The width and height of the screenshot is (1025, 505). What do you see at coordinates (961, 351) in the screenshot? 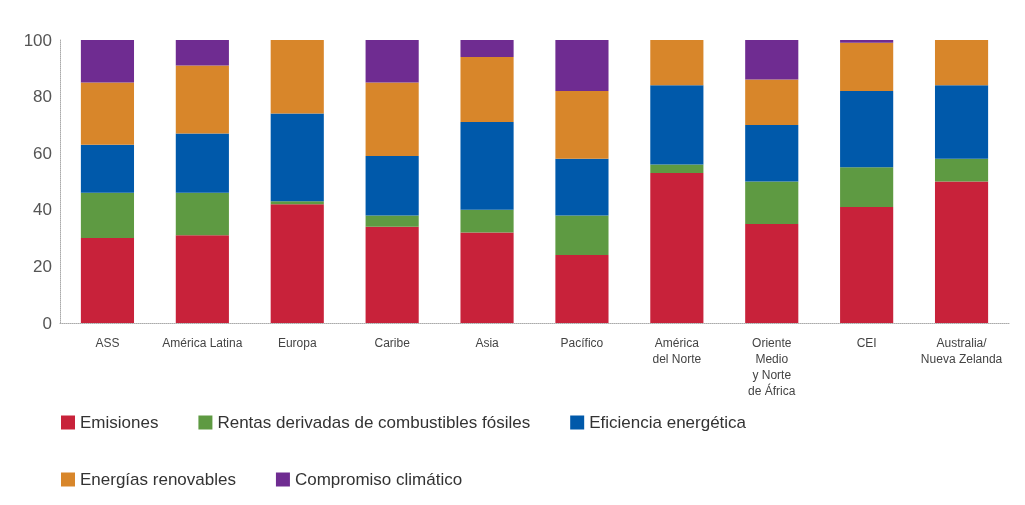
I see `x-tick-label: Australia/ Nueva Zelanda` at bounding box center [961, 351].